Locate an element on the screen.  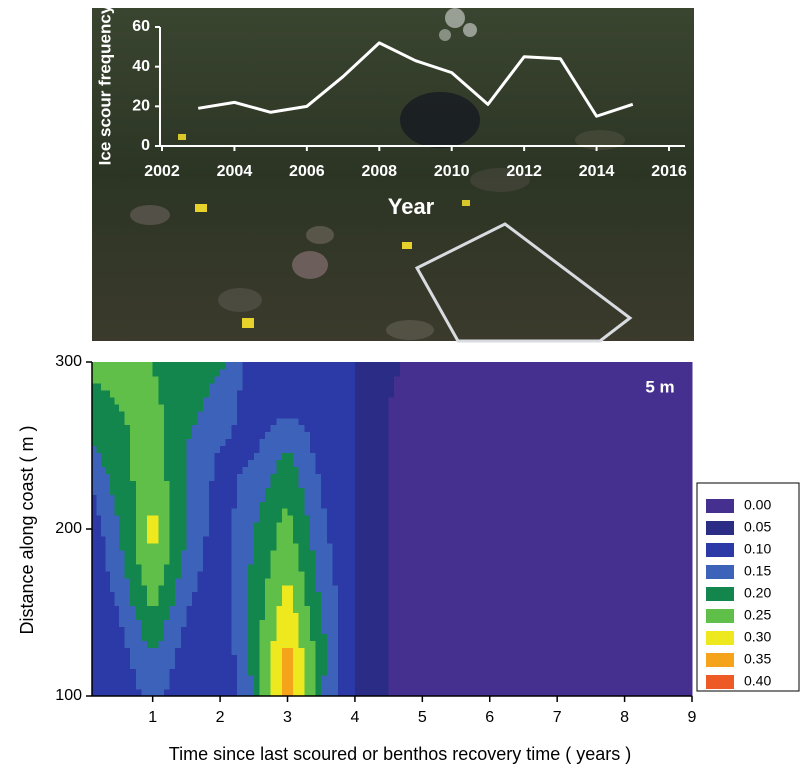
legend-swatch is located at coordinates (720, 572).